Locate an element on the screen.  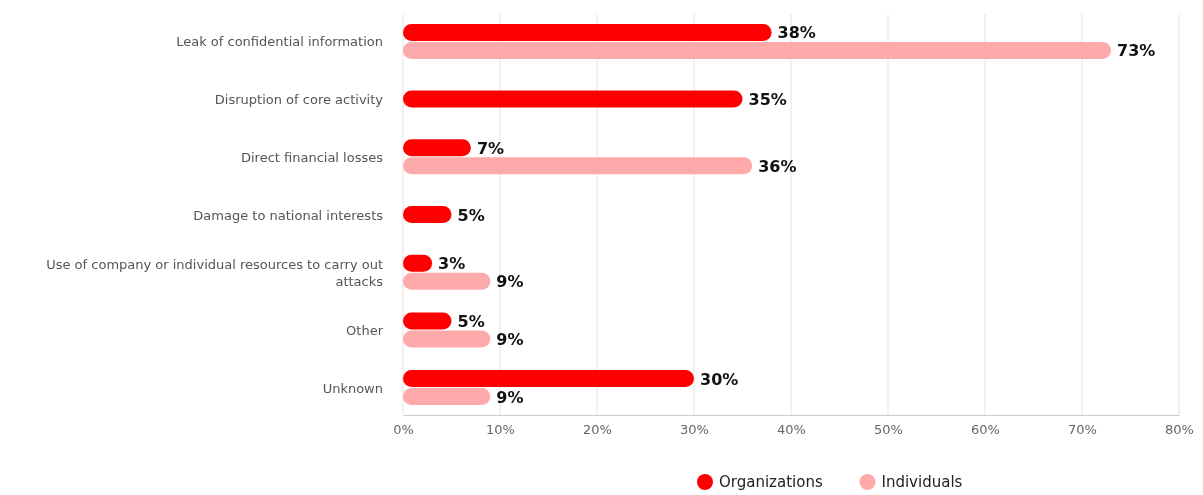
legend-label: Organizations is located at coordinates (771, 482).